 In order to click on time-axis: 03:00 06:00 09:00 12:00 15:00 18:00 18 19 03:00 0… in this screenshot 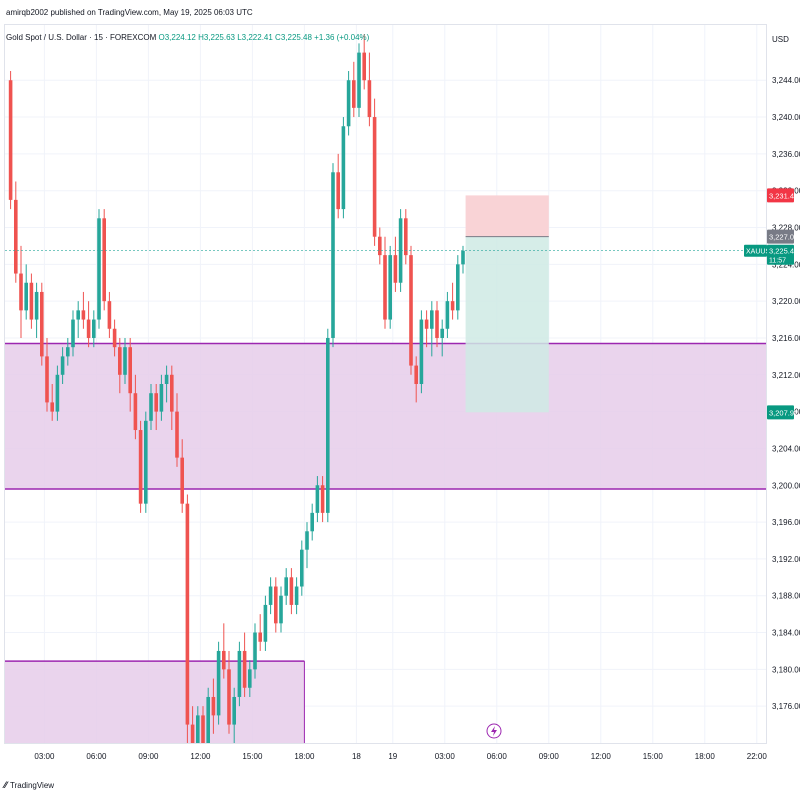, I will do `click(400, 756)`.